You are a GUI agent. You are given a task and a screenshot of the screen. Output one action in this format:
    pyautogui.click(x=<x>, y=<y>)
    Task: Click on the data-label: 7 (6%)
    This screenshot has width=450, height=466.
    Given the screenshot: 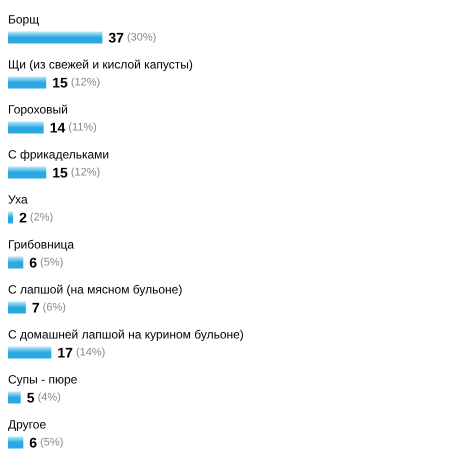 What is the action you would take?
    pyautogui.click(x=49, y=308)
    